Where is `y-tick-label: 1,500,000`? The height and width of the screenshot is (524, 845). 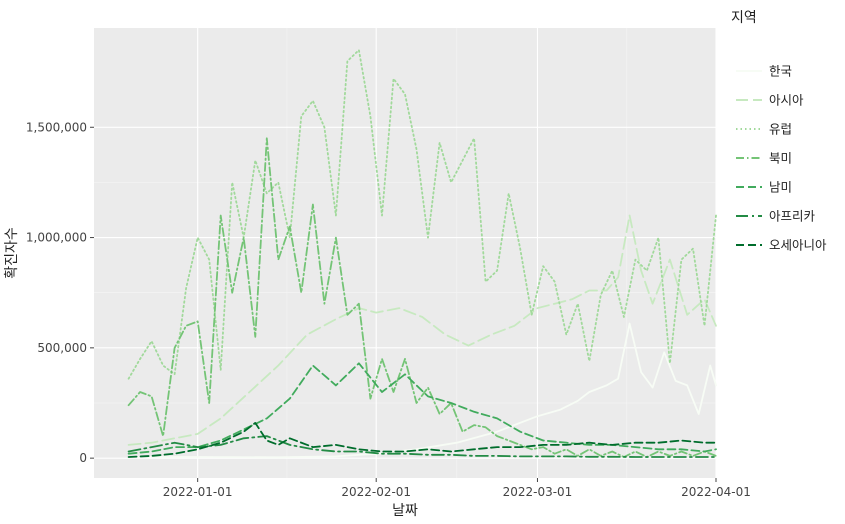
y-tick-label: 1,500,000 is located at coordinates (56, 127).